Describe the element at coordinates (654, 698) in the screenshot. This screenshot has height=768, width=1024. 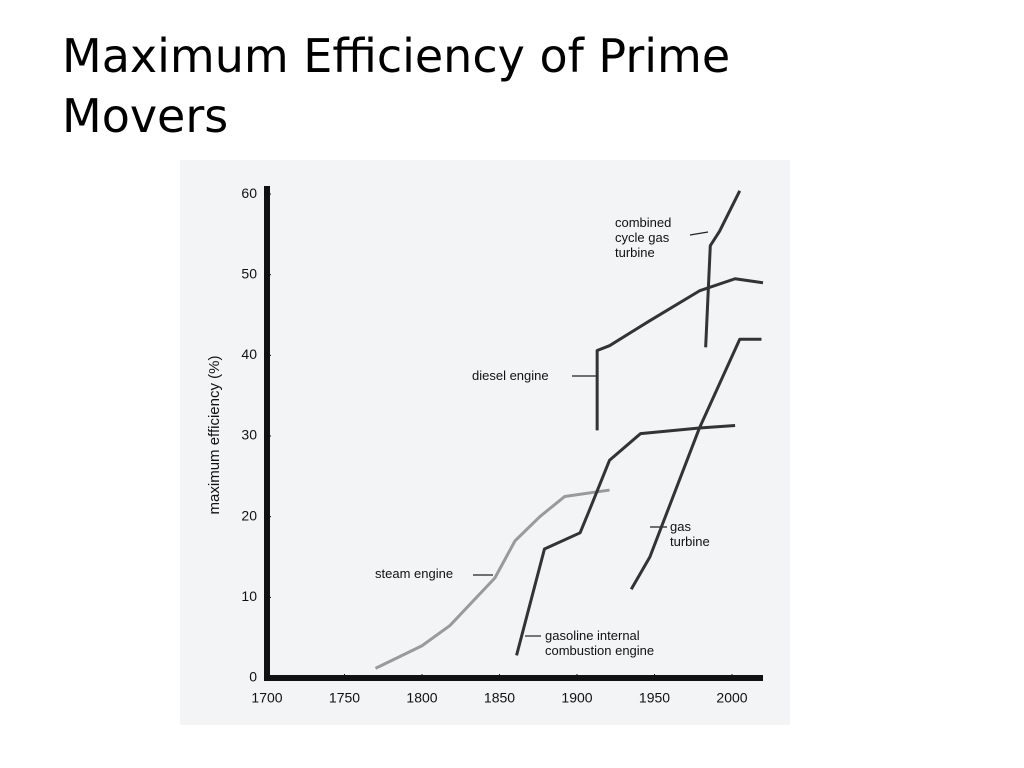
I see `x-tick-label: 1950` at that location.